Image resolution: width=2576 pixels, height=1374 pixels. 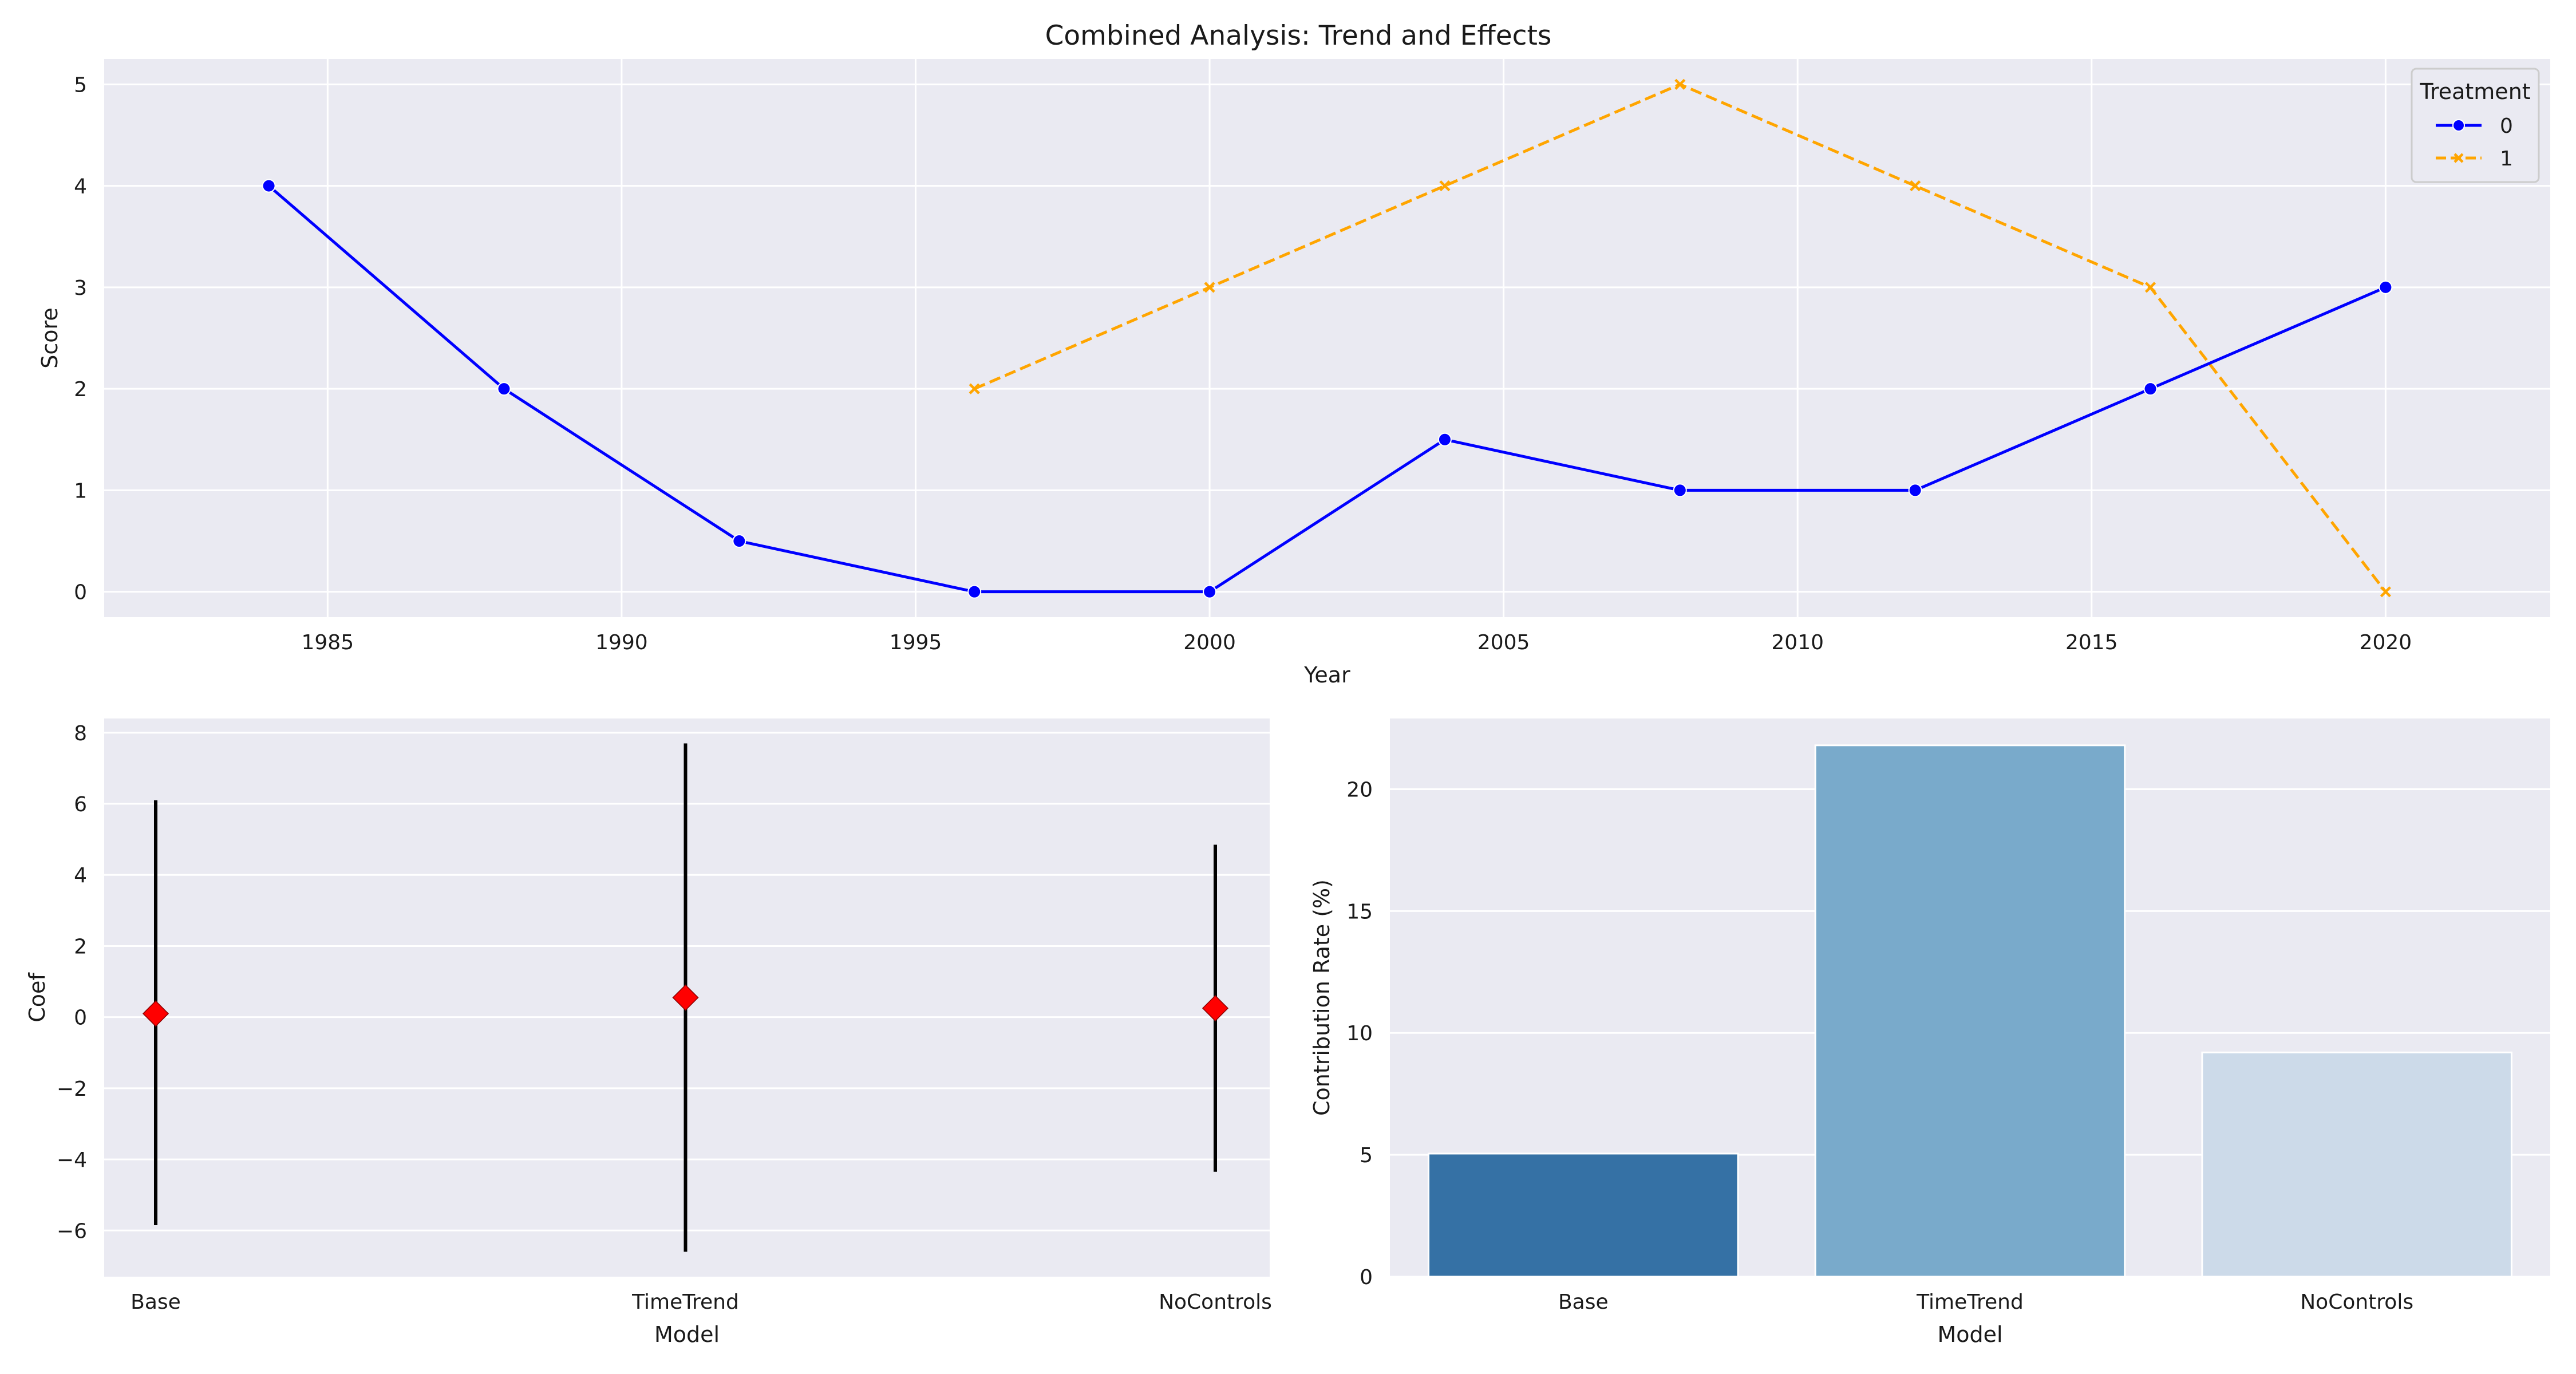 I want to click on x-tick-label: 2000, so click(x=1209, y=642).